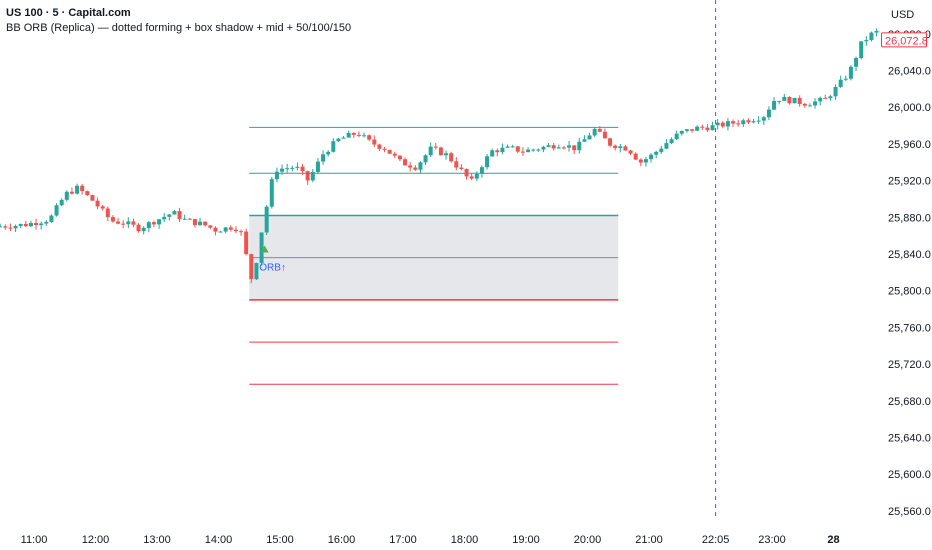  Describe the element at coordinates (526, 540) in the screenshot. I see `x-tick-label-8: 19:00` at that location.